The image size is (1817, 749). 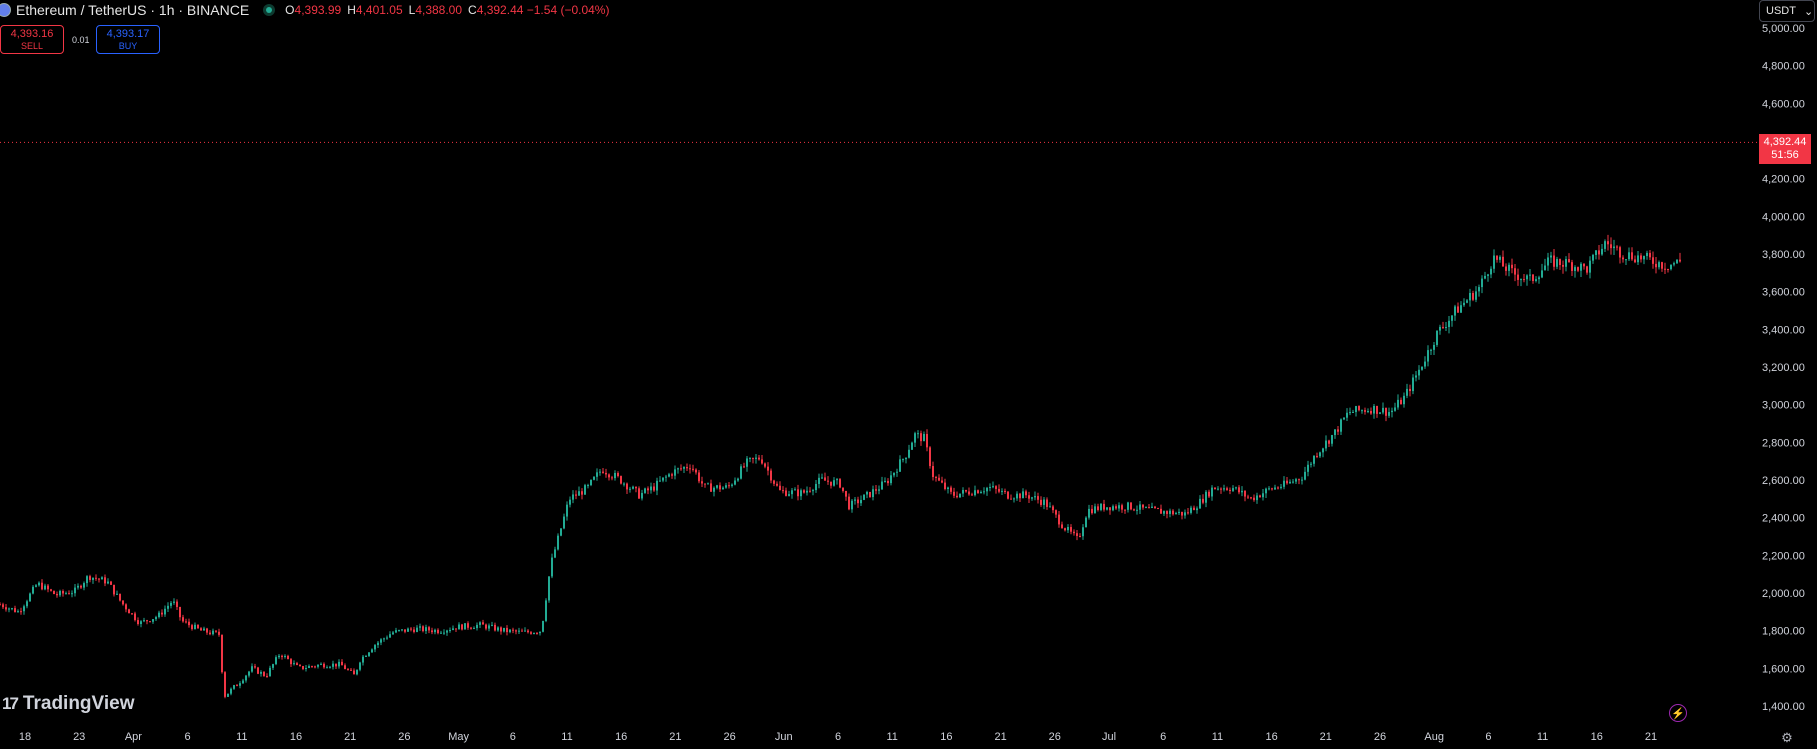 I want to click on symbol-title: Ethereum / TetherUS · 1h · BINANCE, so click(x=133, y=10).